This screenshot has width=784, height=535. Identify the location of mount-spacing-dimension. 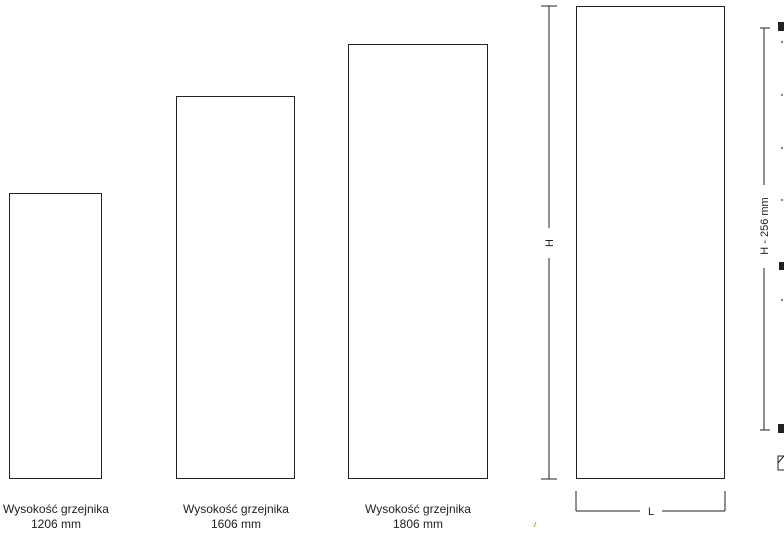
(765, 229).